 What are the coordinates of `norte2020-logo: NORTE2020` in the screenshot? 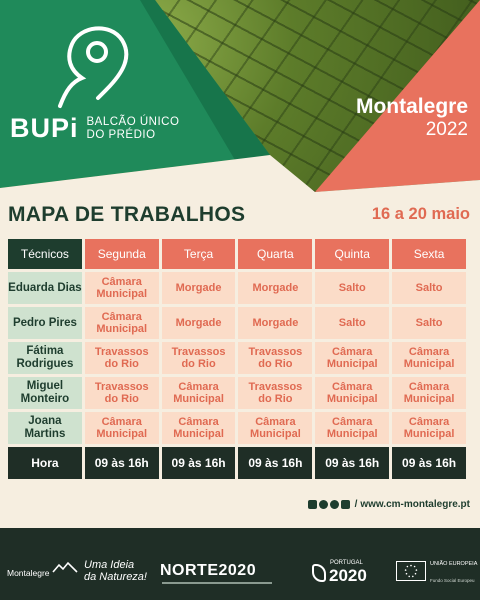 It's located at (208, 570).